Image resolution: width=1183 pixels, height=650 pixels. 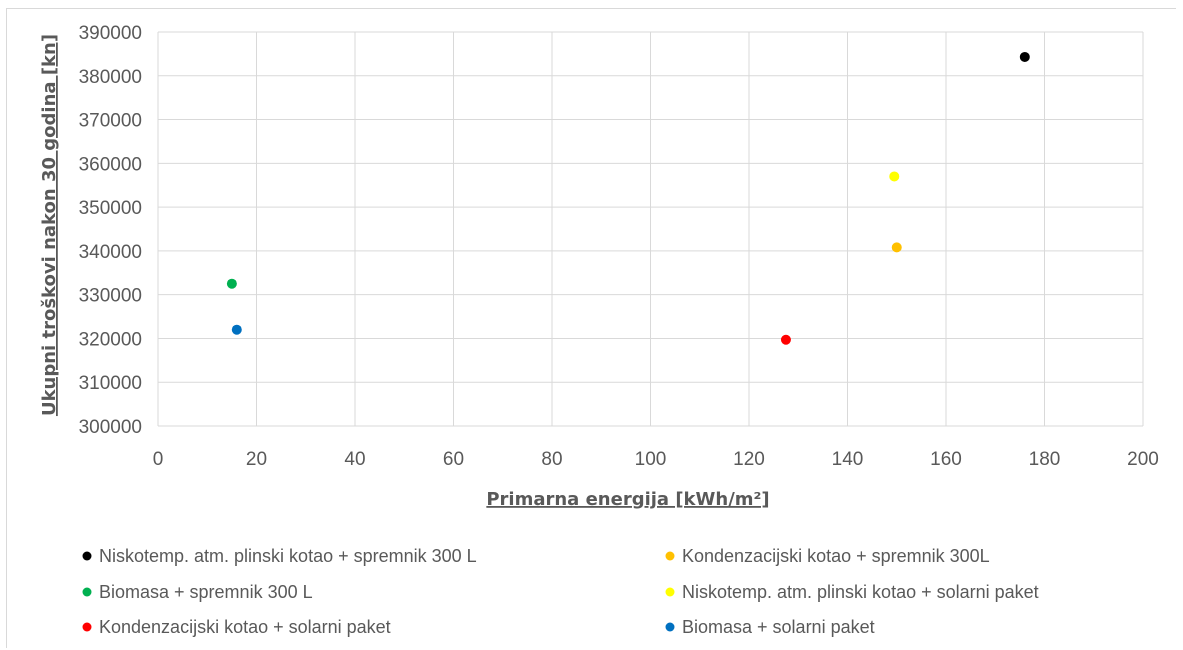 What do you see at coordinates (848, 459) in the screenshot?
I see `x-tick-label: 140` at bounding box center [848, 459].